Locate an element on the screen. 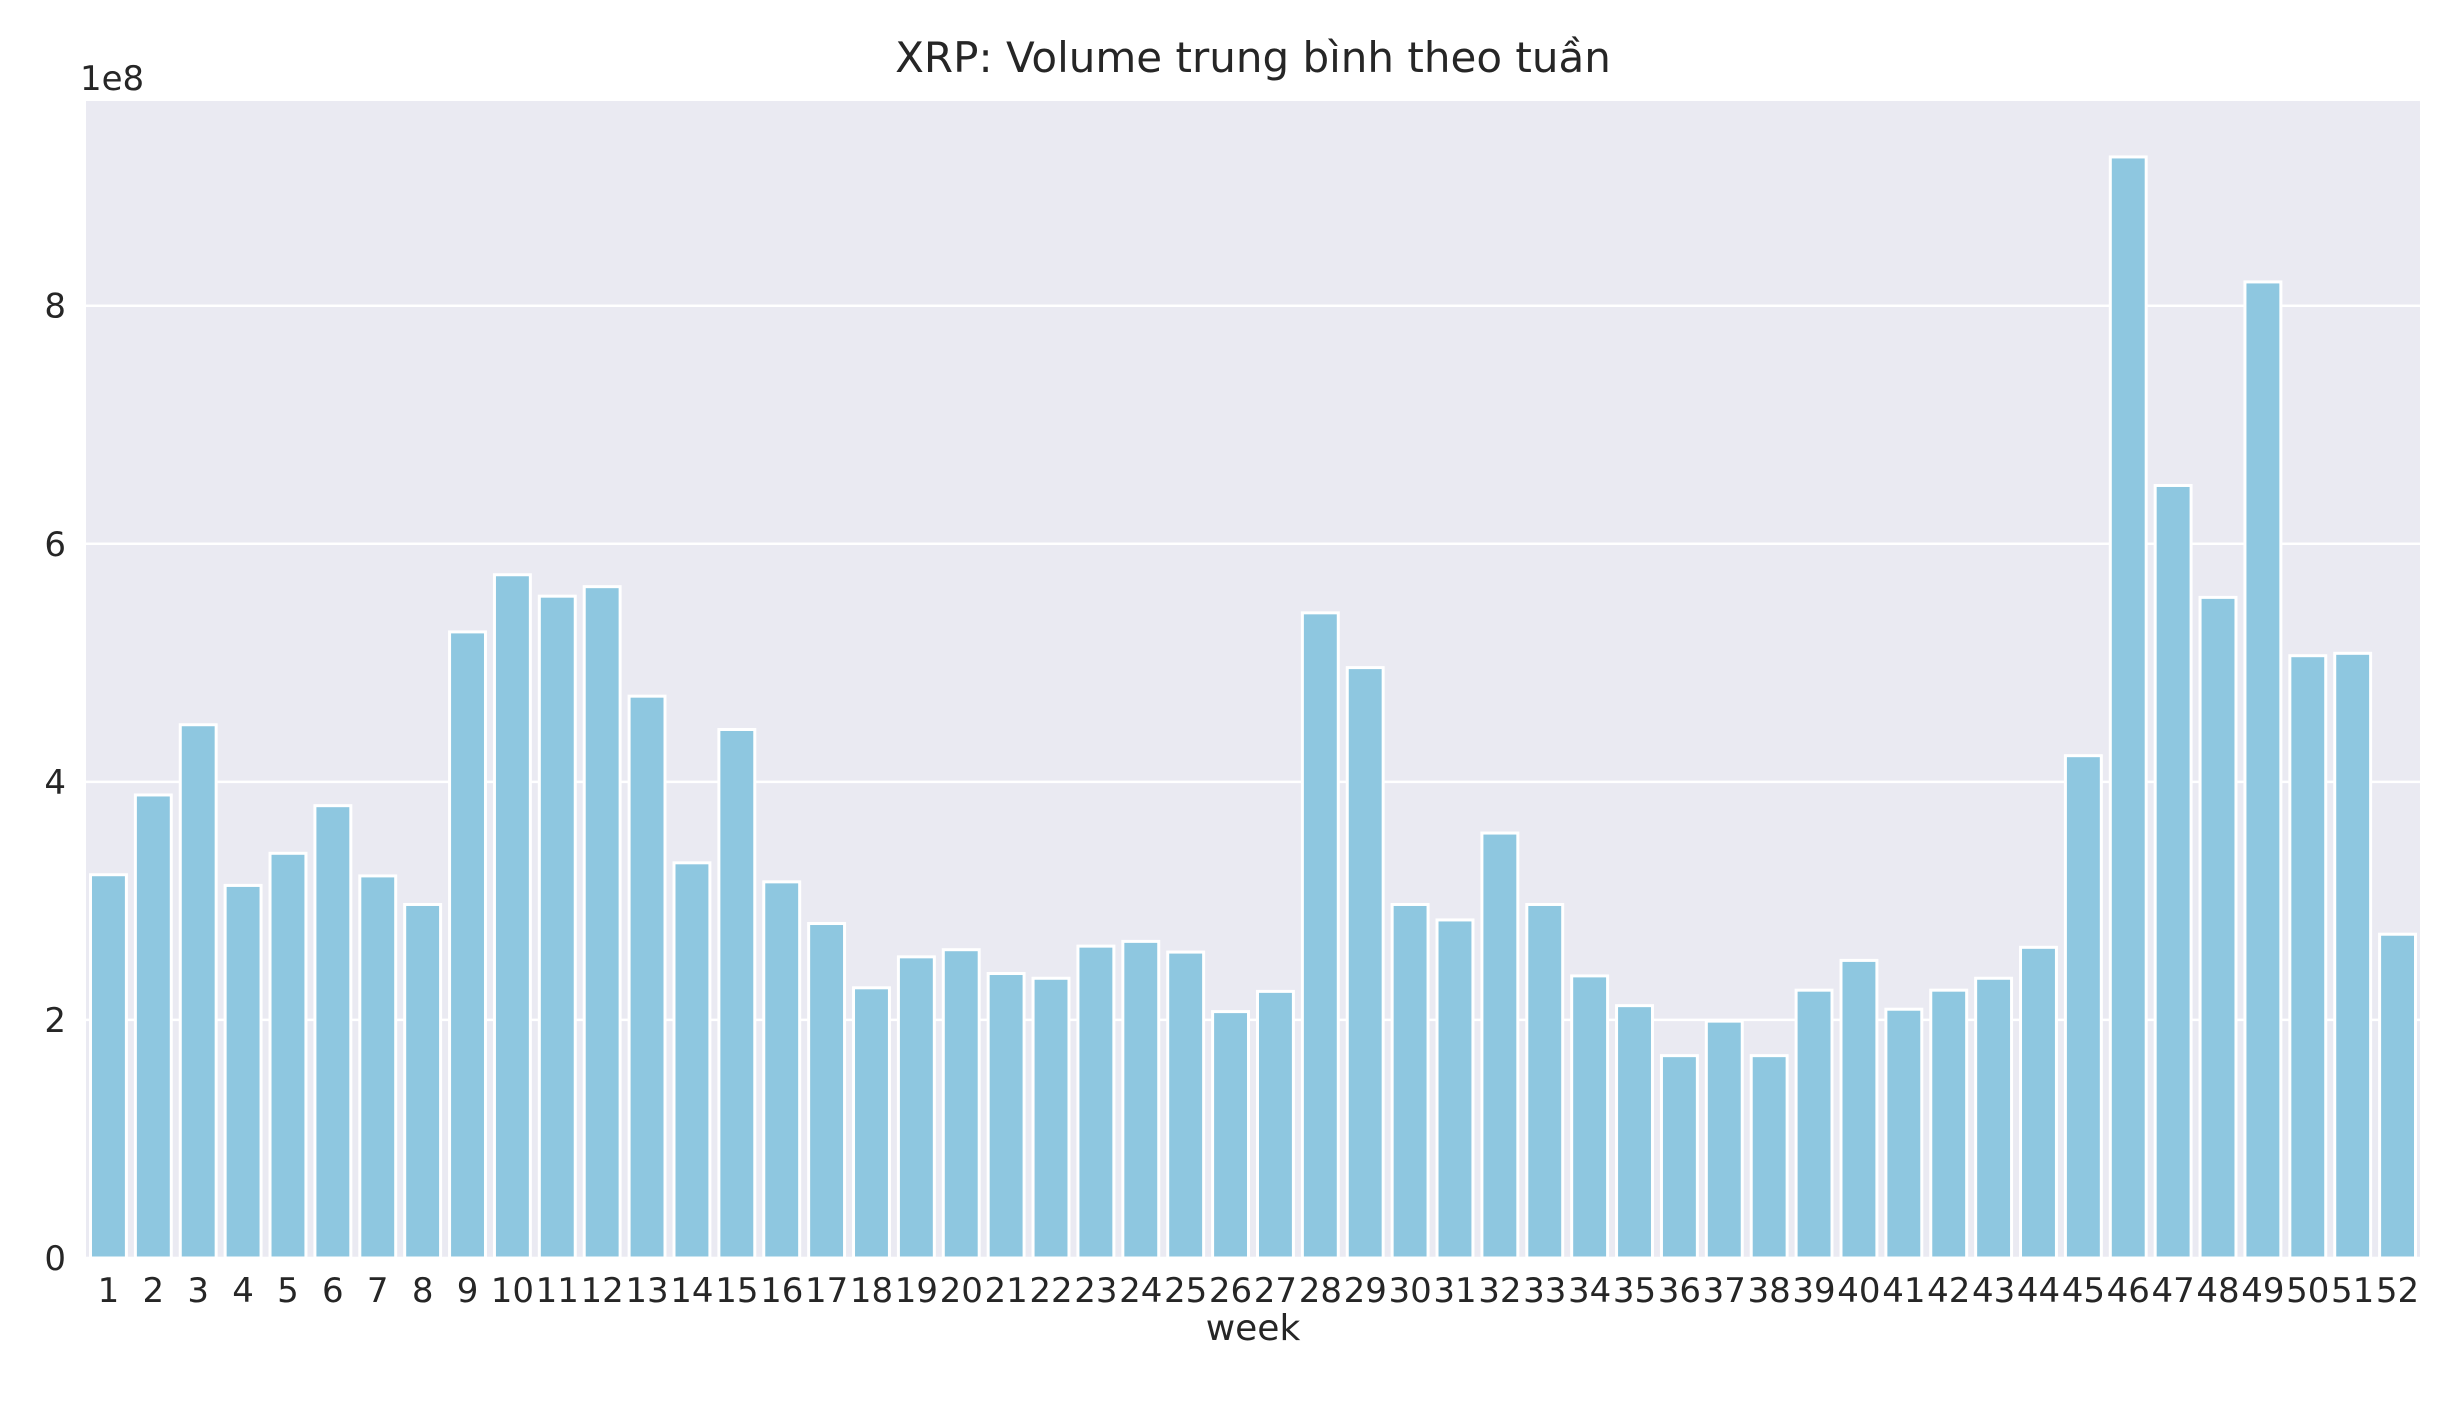 The height and width of the screenshot is (1412, 2438). y-tick-label: 4 is located at coordinates (55, 783).